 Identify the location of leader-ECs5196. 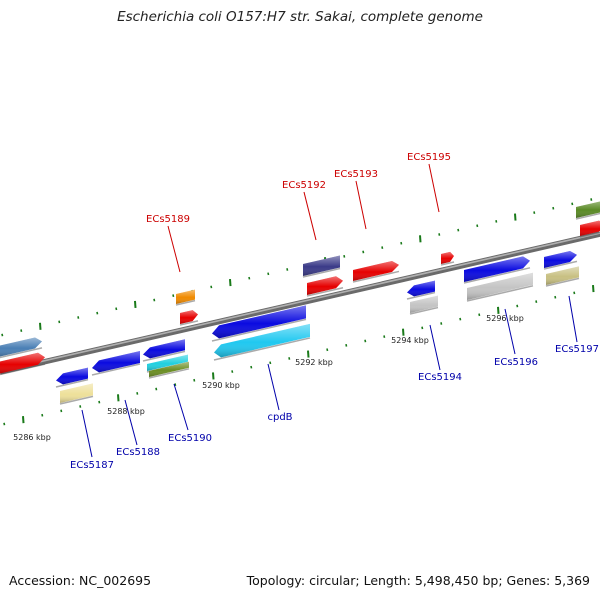
(510, 331).